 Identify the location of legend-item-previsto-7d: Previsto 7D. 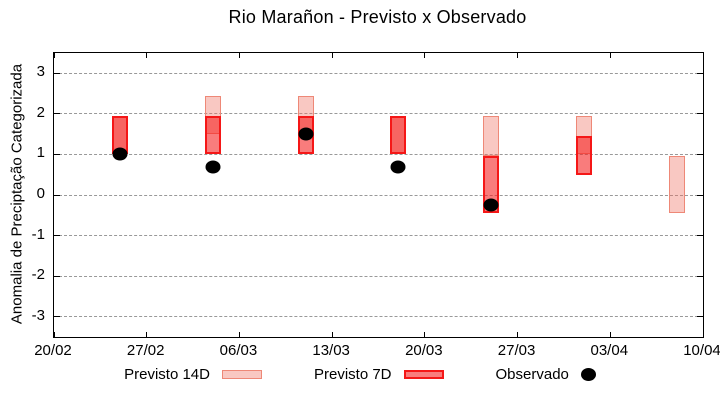
(379, 374).